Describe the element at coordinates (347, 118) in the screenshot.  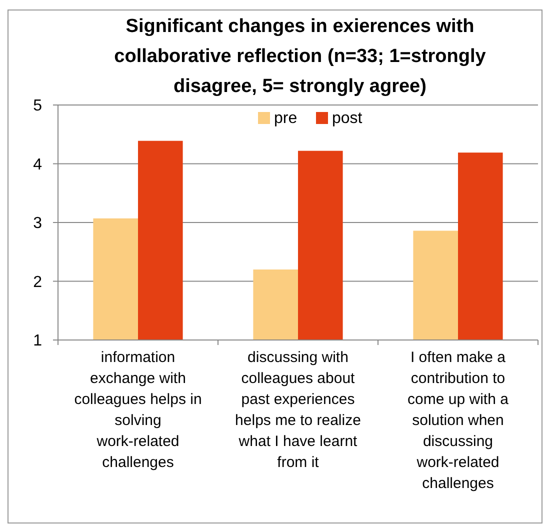
I see `legend-label: post` at that location.